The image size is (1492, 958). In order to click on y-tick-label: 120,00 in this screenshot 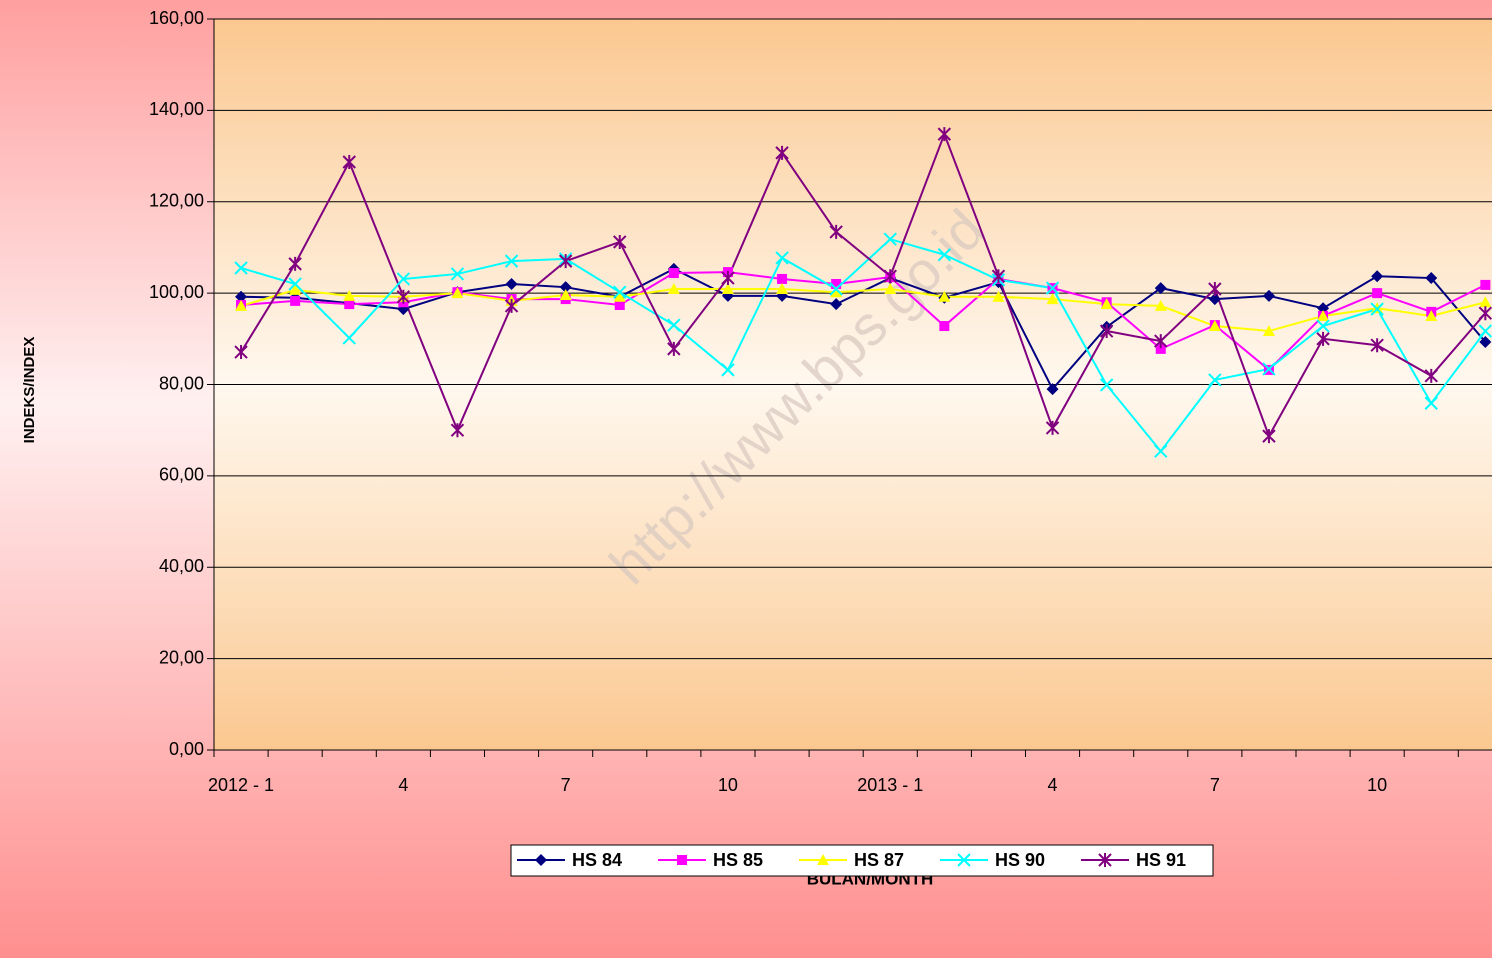, I will do `click(176, 201)`.